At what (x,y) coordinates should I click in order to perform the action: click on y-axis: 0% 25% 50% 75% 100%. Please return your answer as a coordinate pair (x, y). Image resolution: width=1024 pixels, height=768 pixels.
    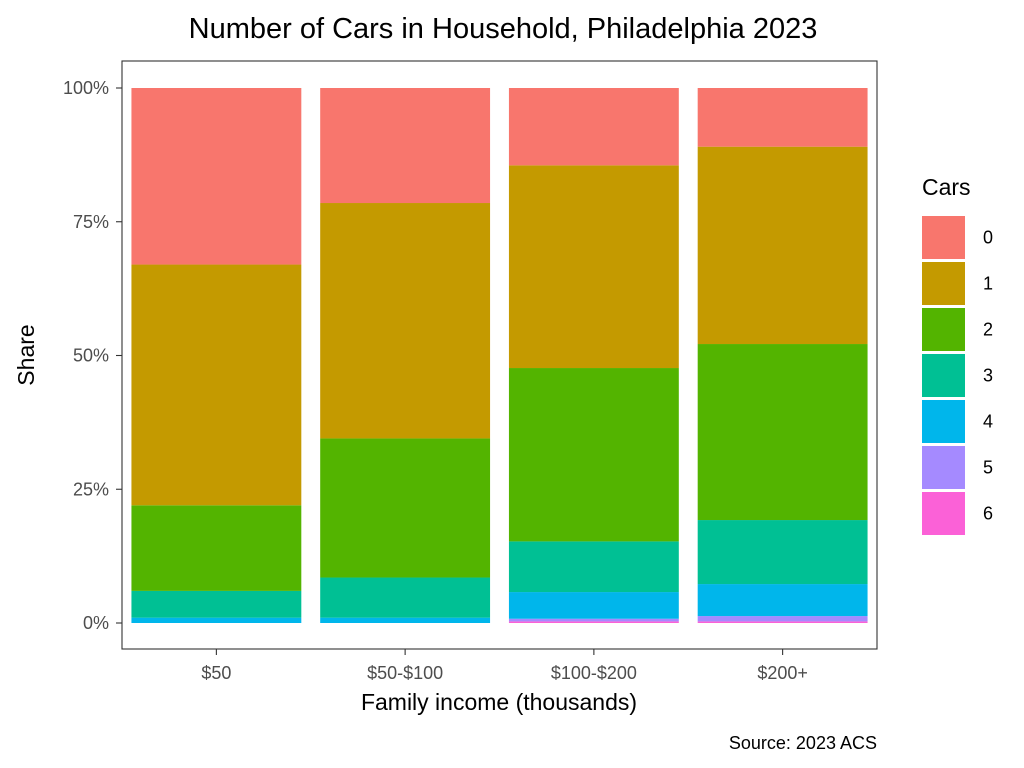
    Looking at the image, I should click on (92, 355).